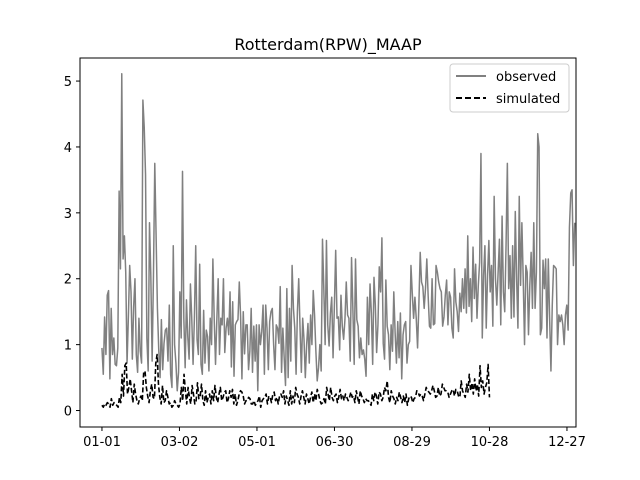 The width and height of the screenshot is (640, 480). What do you see at coordinates (68, 412) in the screenshot?
I see `y-tick-label: 0` at bounding box center [68, 412].